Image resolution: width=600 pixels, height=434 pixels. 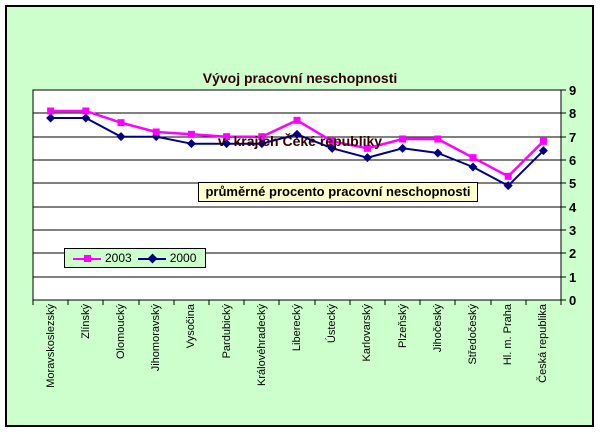 What do you see at coordinates (573, 230) in the screenshot?
I see `y-axis-label: 3` at bounding box center [573, 230].